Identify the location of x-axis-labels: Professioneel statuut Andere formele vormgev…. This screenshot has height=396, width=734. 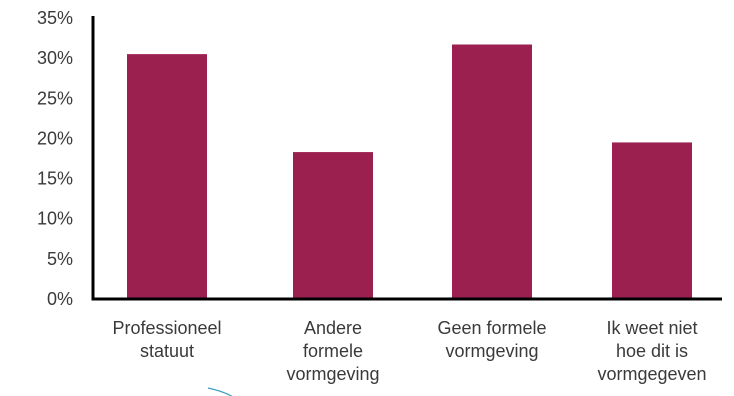
(409, 351).